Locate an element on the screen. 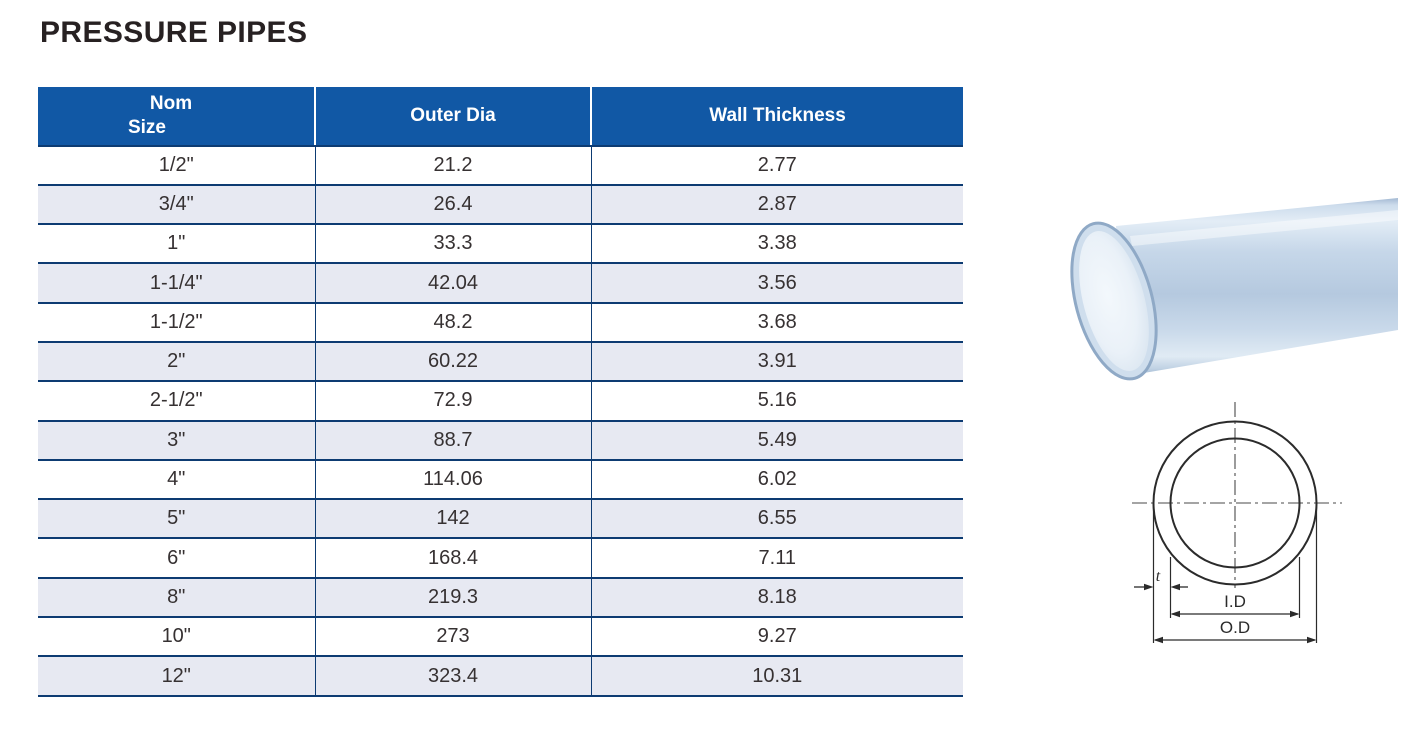 This screenshot has width=1425, height=741. wall-thickness-cell: 5.16 is located at coordinates (776, 401).